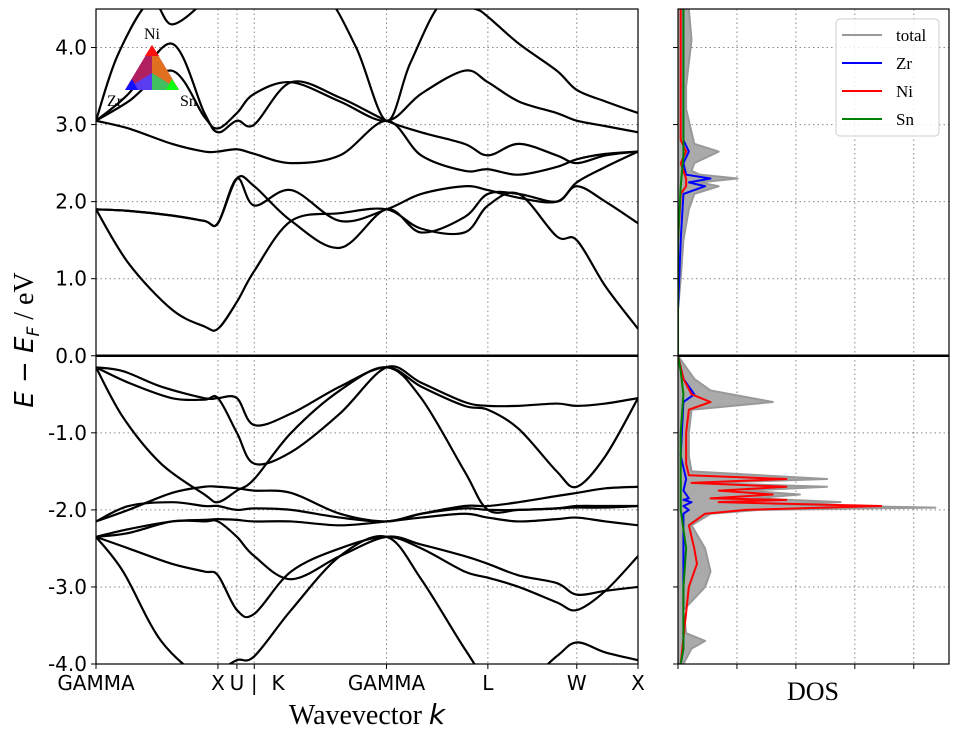 The width and height of the screenshot is (958, 739). Describe the element at coordinates (356, 715) in the screenshot. I see `band-x-axis-label-text: Wavevector` at that location.